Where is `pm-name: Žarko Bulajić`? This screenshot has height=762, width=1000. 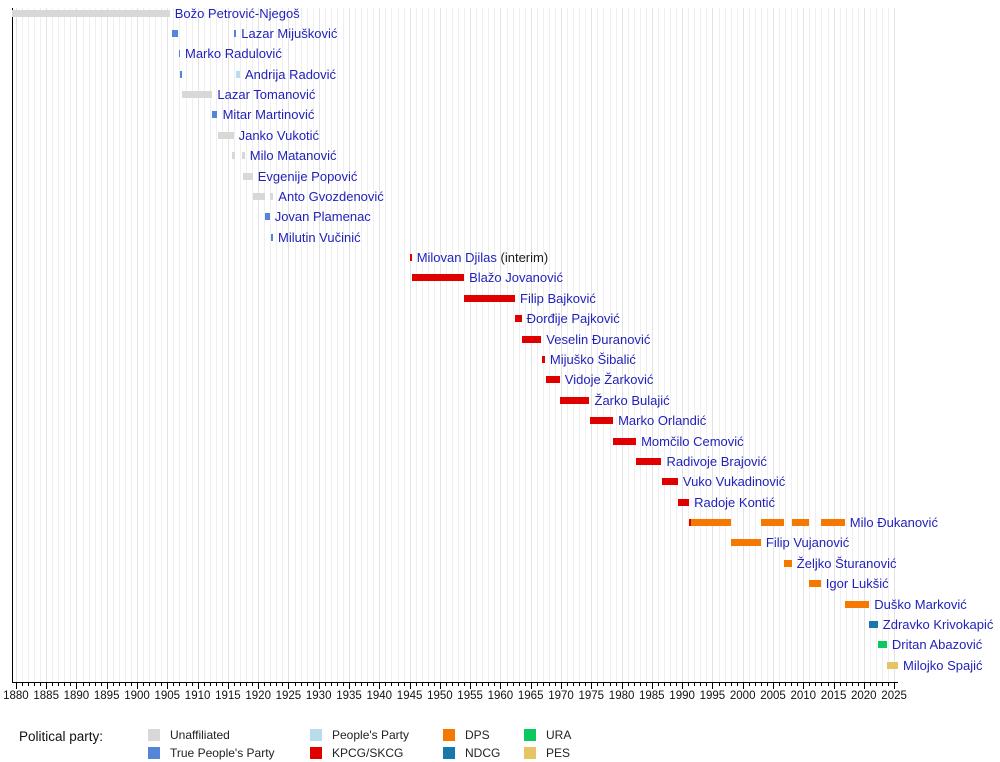
pm-name: Žarko Bulajić is located at coordinates (632, 400).